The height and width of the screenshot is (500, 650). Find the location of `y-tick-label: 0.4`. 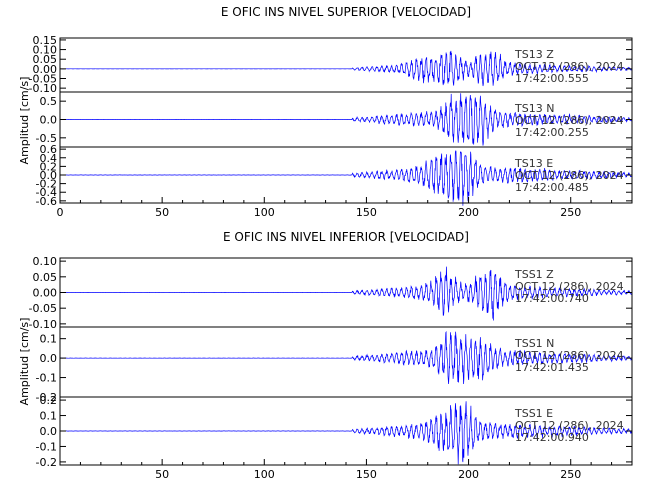

y-tick-label: 0.4 is located at coordinates (49, 158).